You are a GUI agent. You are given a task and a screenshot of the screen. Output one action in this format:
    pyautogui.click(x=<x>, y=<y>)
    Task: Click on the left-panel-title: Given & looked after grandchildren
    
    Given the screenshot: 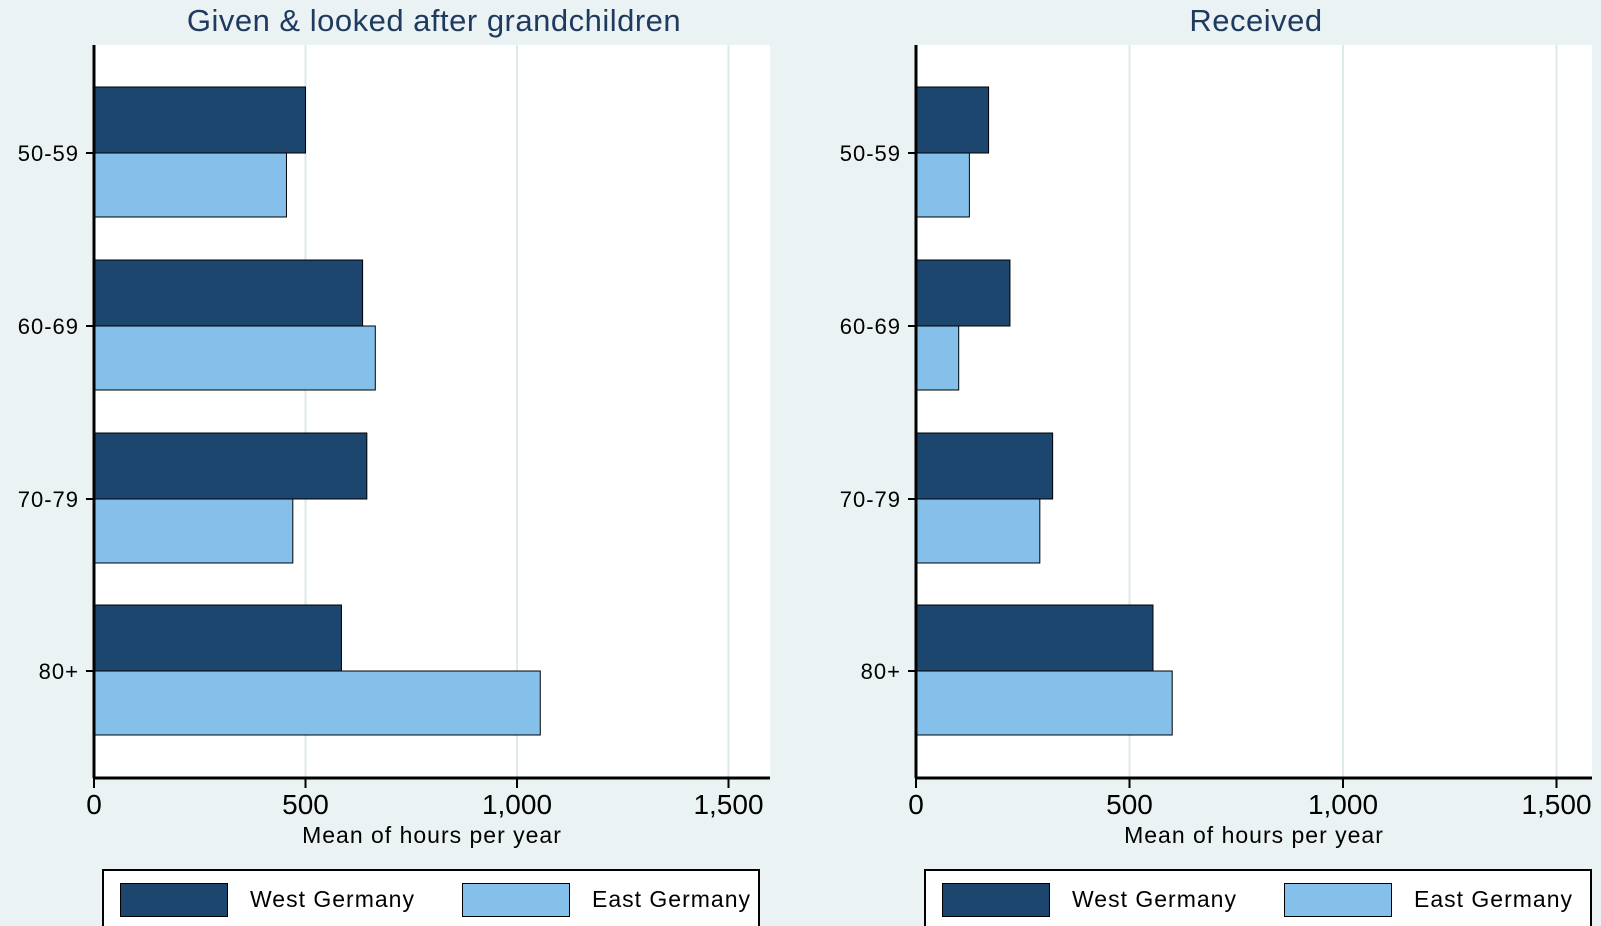 What is the action you would take?
    pyautogui.click(x=434, y=20)
    